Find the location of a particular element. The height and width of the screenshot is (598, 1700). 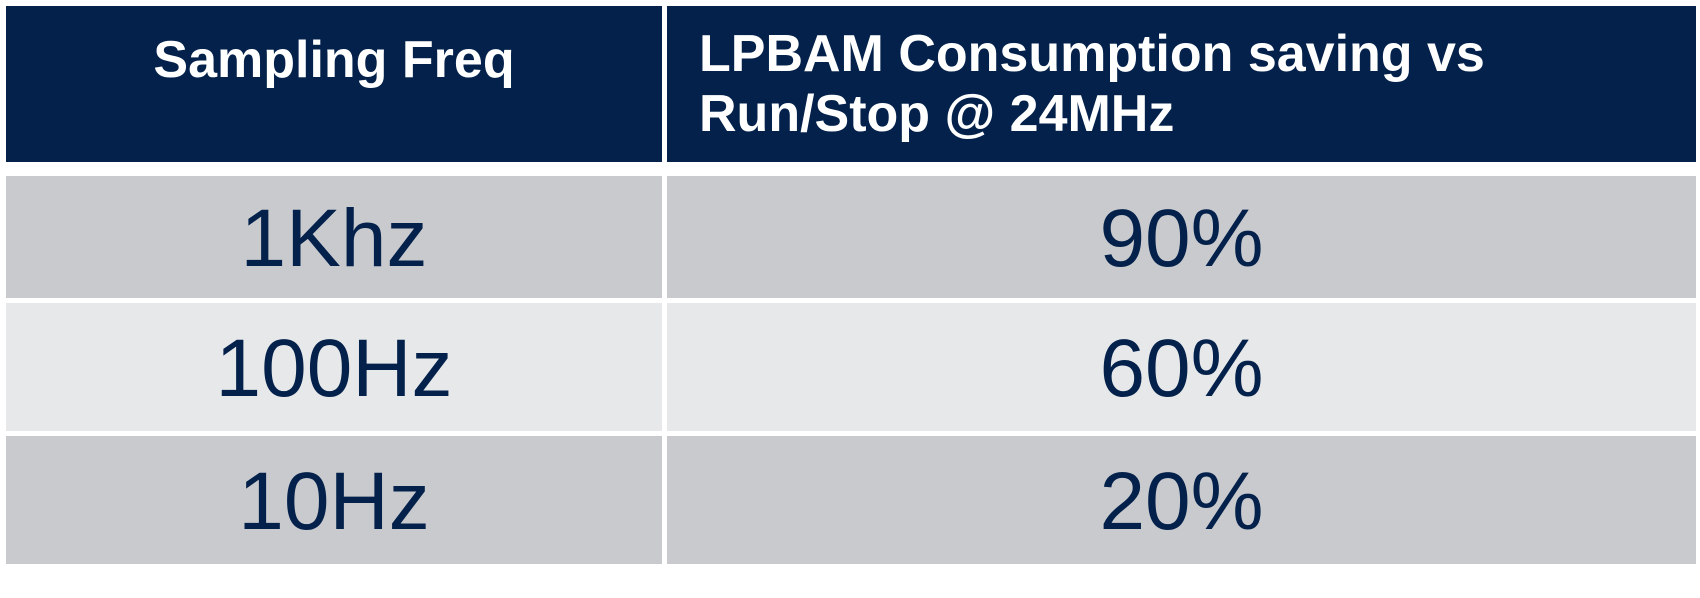

freq-value: 100Hz is located at coordinates (334, 368).